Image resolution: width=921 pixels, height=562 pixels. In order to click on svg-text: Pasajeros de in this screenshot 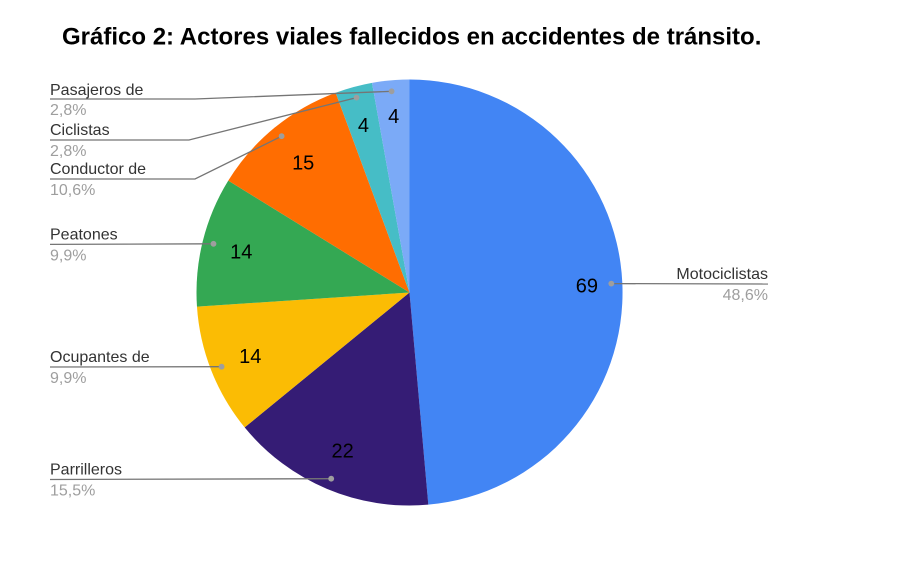, I will do `click(96, 90)`.